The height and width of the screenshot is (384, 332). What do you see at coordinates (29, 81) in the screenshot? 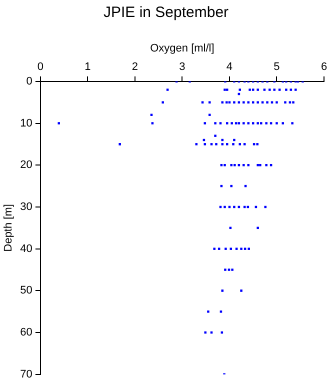
I see `y-tick-label: 0` at bounding box center [29, 81].